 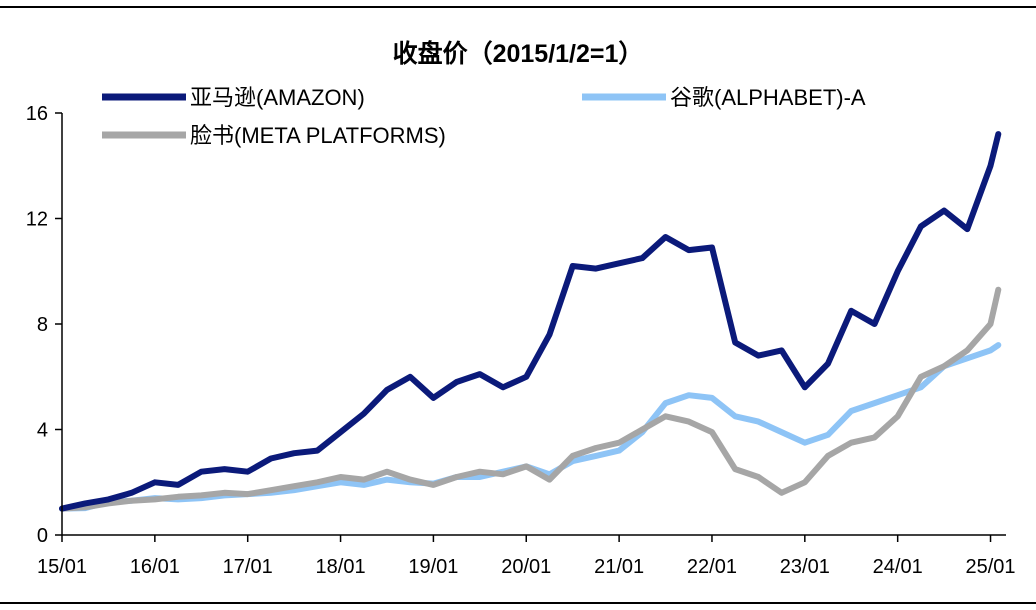 What do you see at coordinates (155, 567) in the screenshot?
I see `x-tick-label: 16/01` at bounding box center [155, 567].